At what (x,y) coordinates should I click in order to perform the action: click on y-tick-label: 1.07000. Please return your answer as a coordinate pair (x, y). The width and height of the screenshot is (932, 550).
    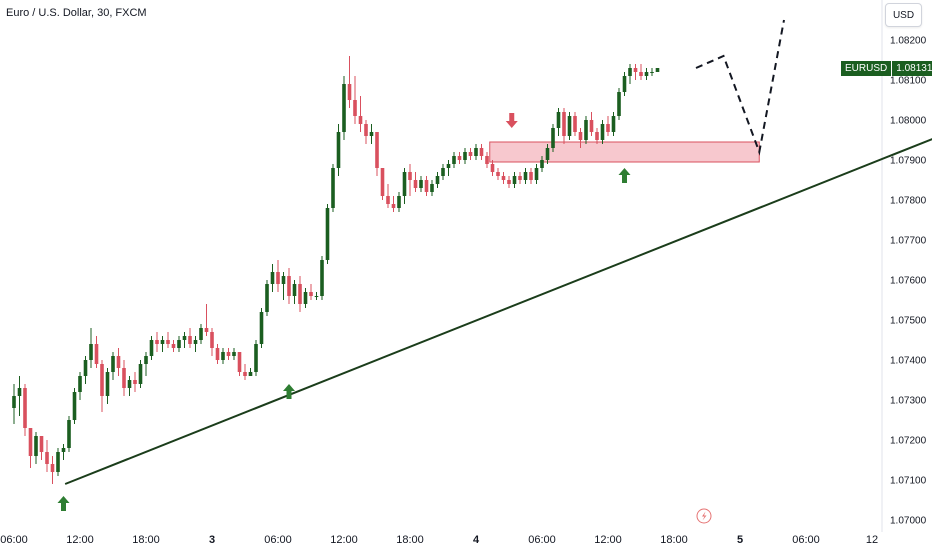
    Looking at the image, I should click on (908, 521).